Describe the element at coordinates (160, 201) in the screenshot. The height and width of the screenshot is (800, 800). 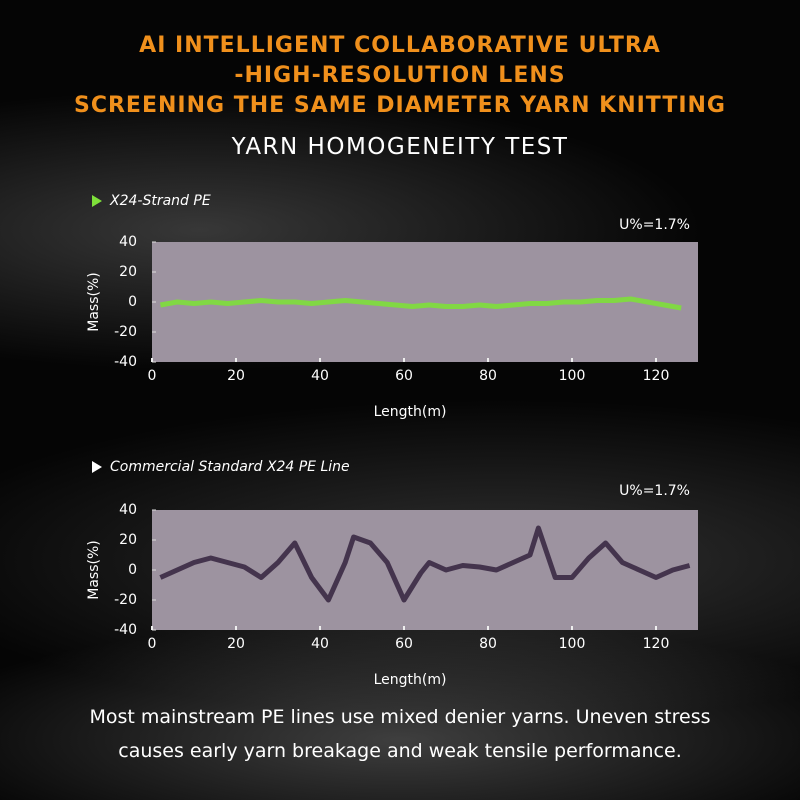
I see `chart-title: X24-Strand PE` at that location.